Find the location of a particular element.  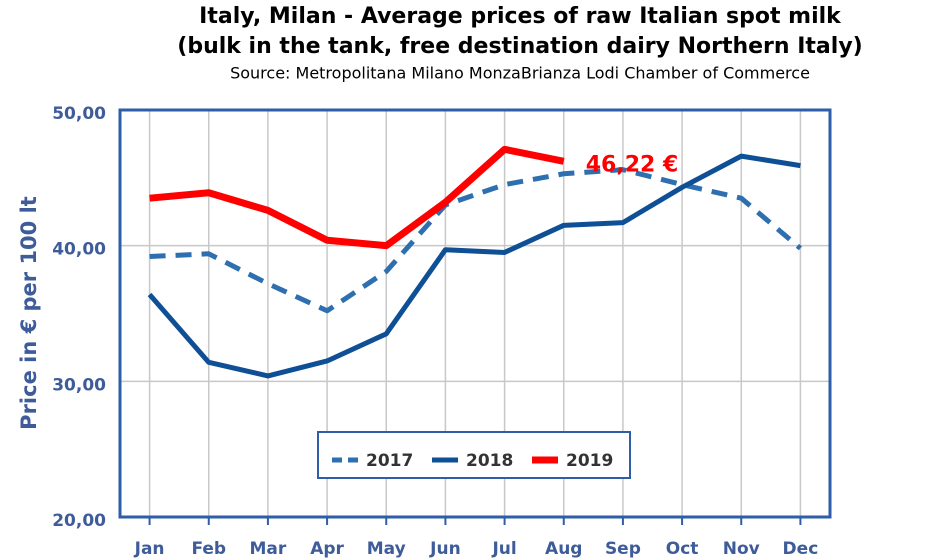

y-tick-label: 40,00 is located at coordinates (79, 250).